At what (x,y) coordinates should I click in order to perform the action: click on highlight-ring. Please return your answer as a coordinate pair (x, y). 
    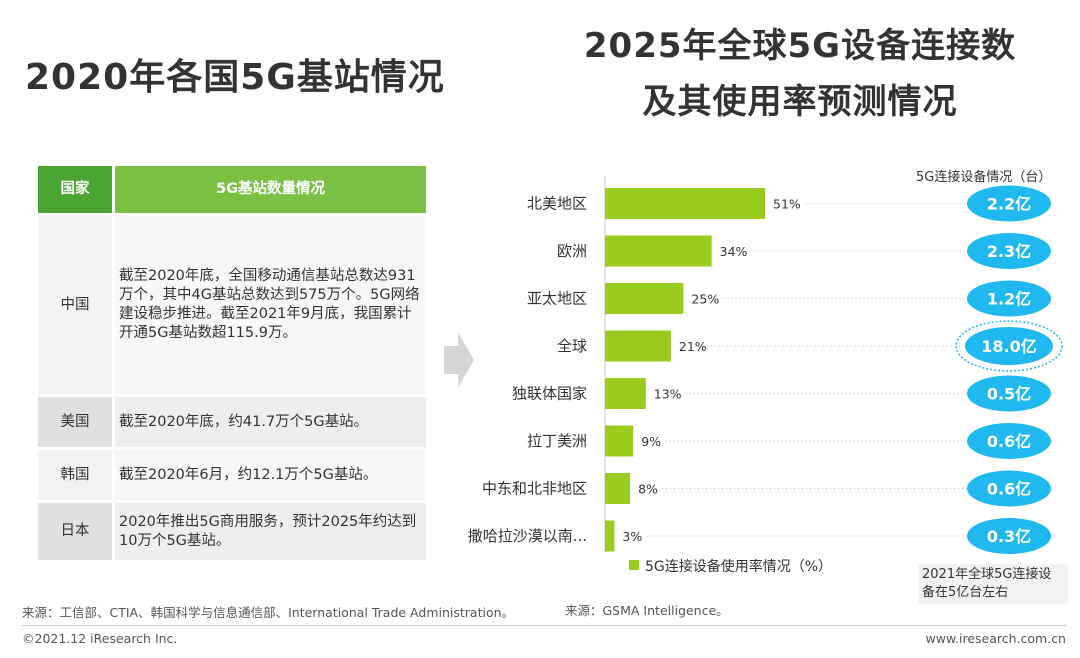
    Looking at the image, I should click on (1009, 346).